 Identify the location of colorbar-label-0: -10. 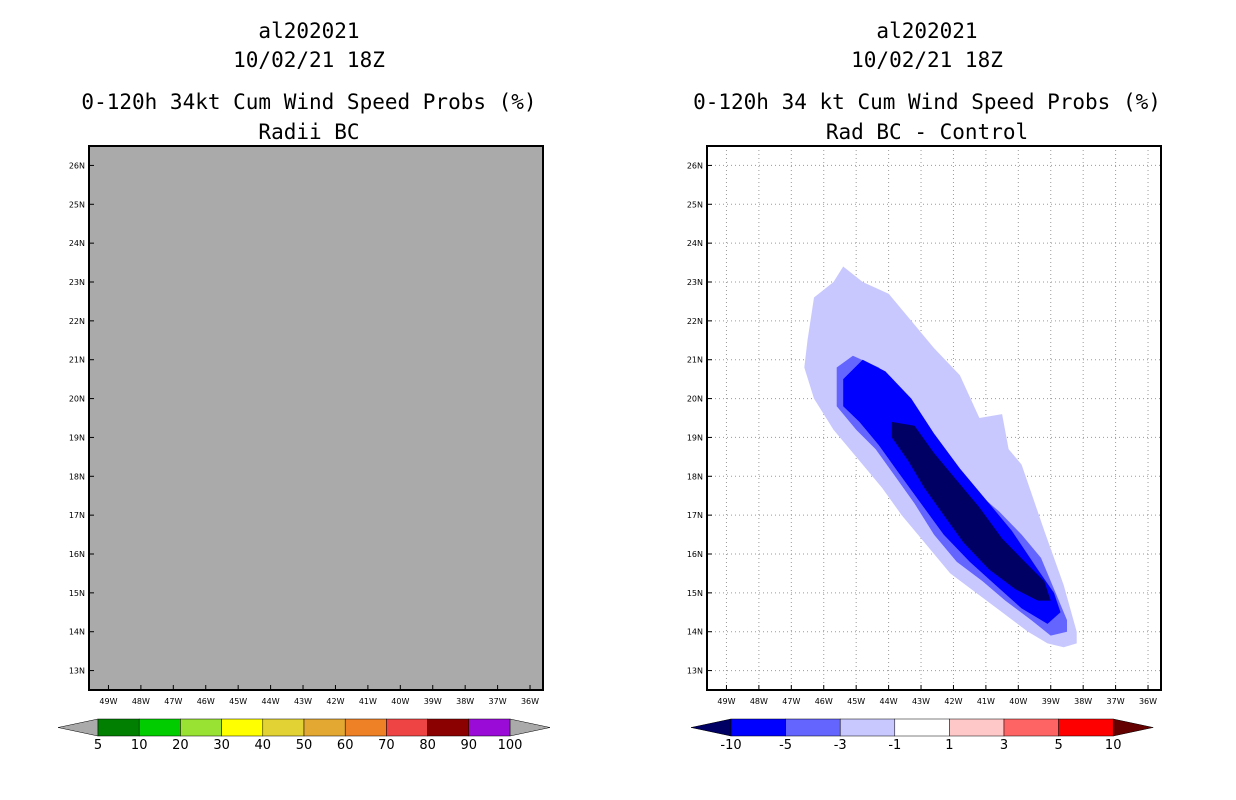
(730, 745).